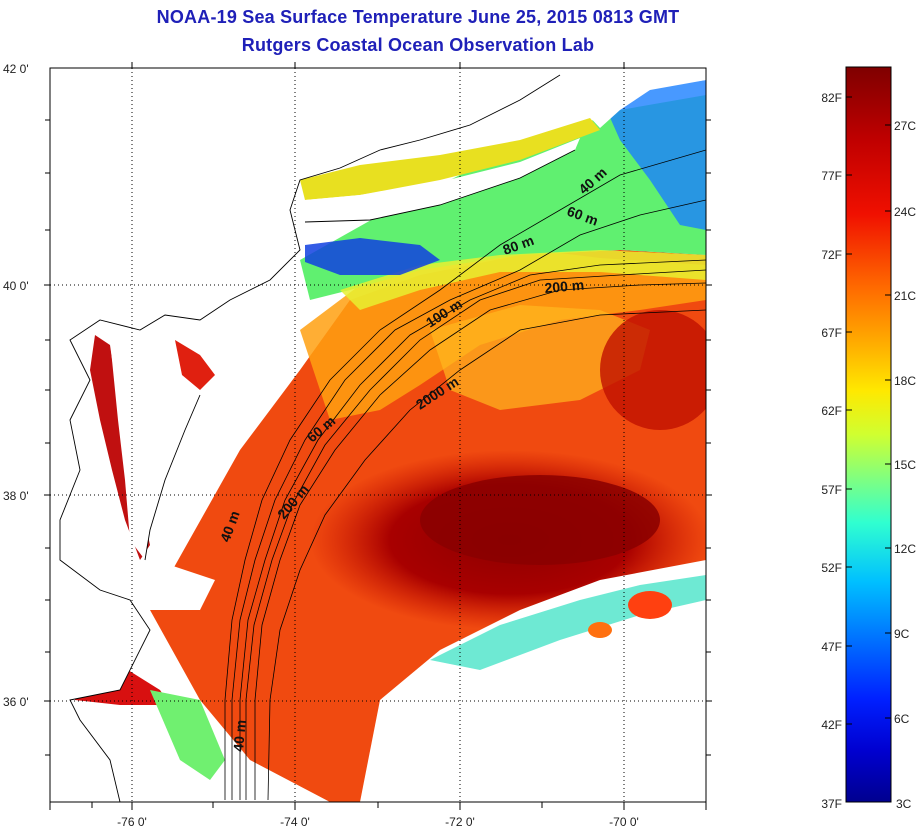  What do you see at coordinates (831, 725) in the screenshot?
I see `colorbar-f-42: 42F` at bounding box center [831, 725].